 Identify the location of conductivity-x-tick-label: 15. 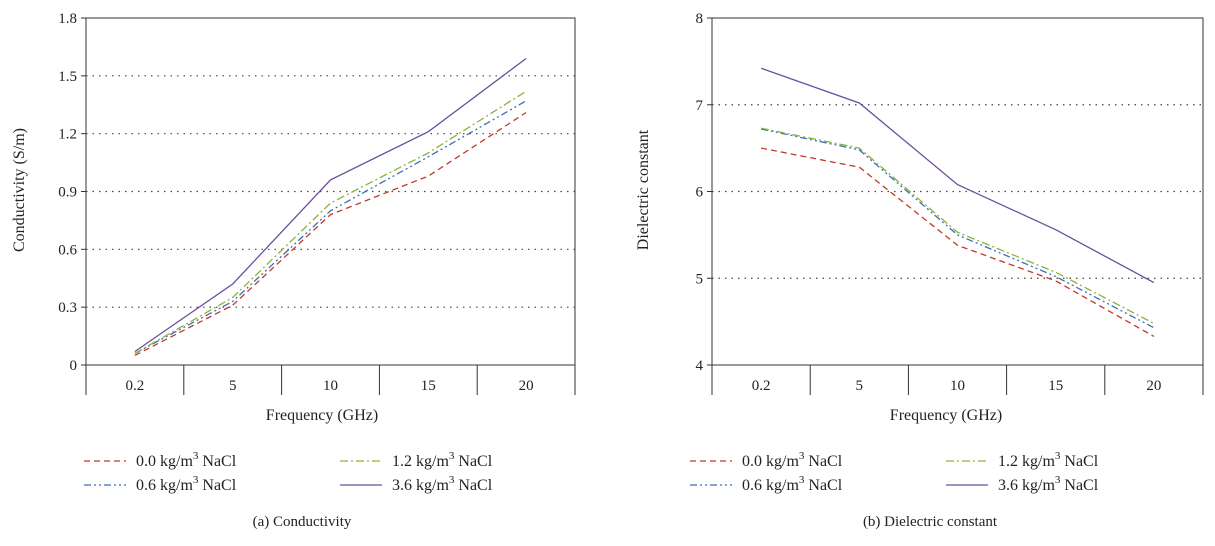
(428, 386).